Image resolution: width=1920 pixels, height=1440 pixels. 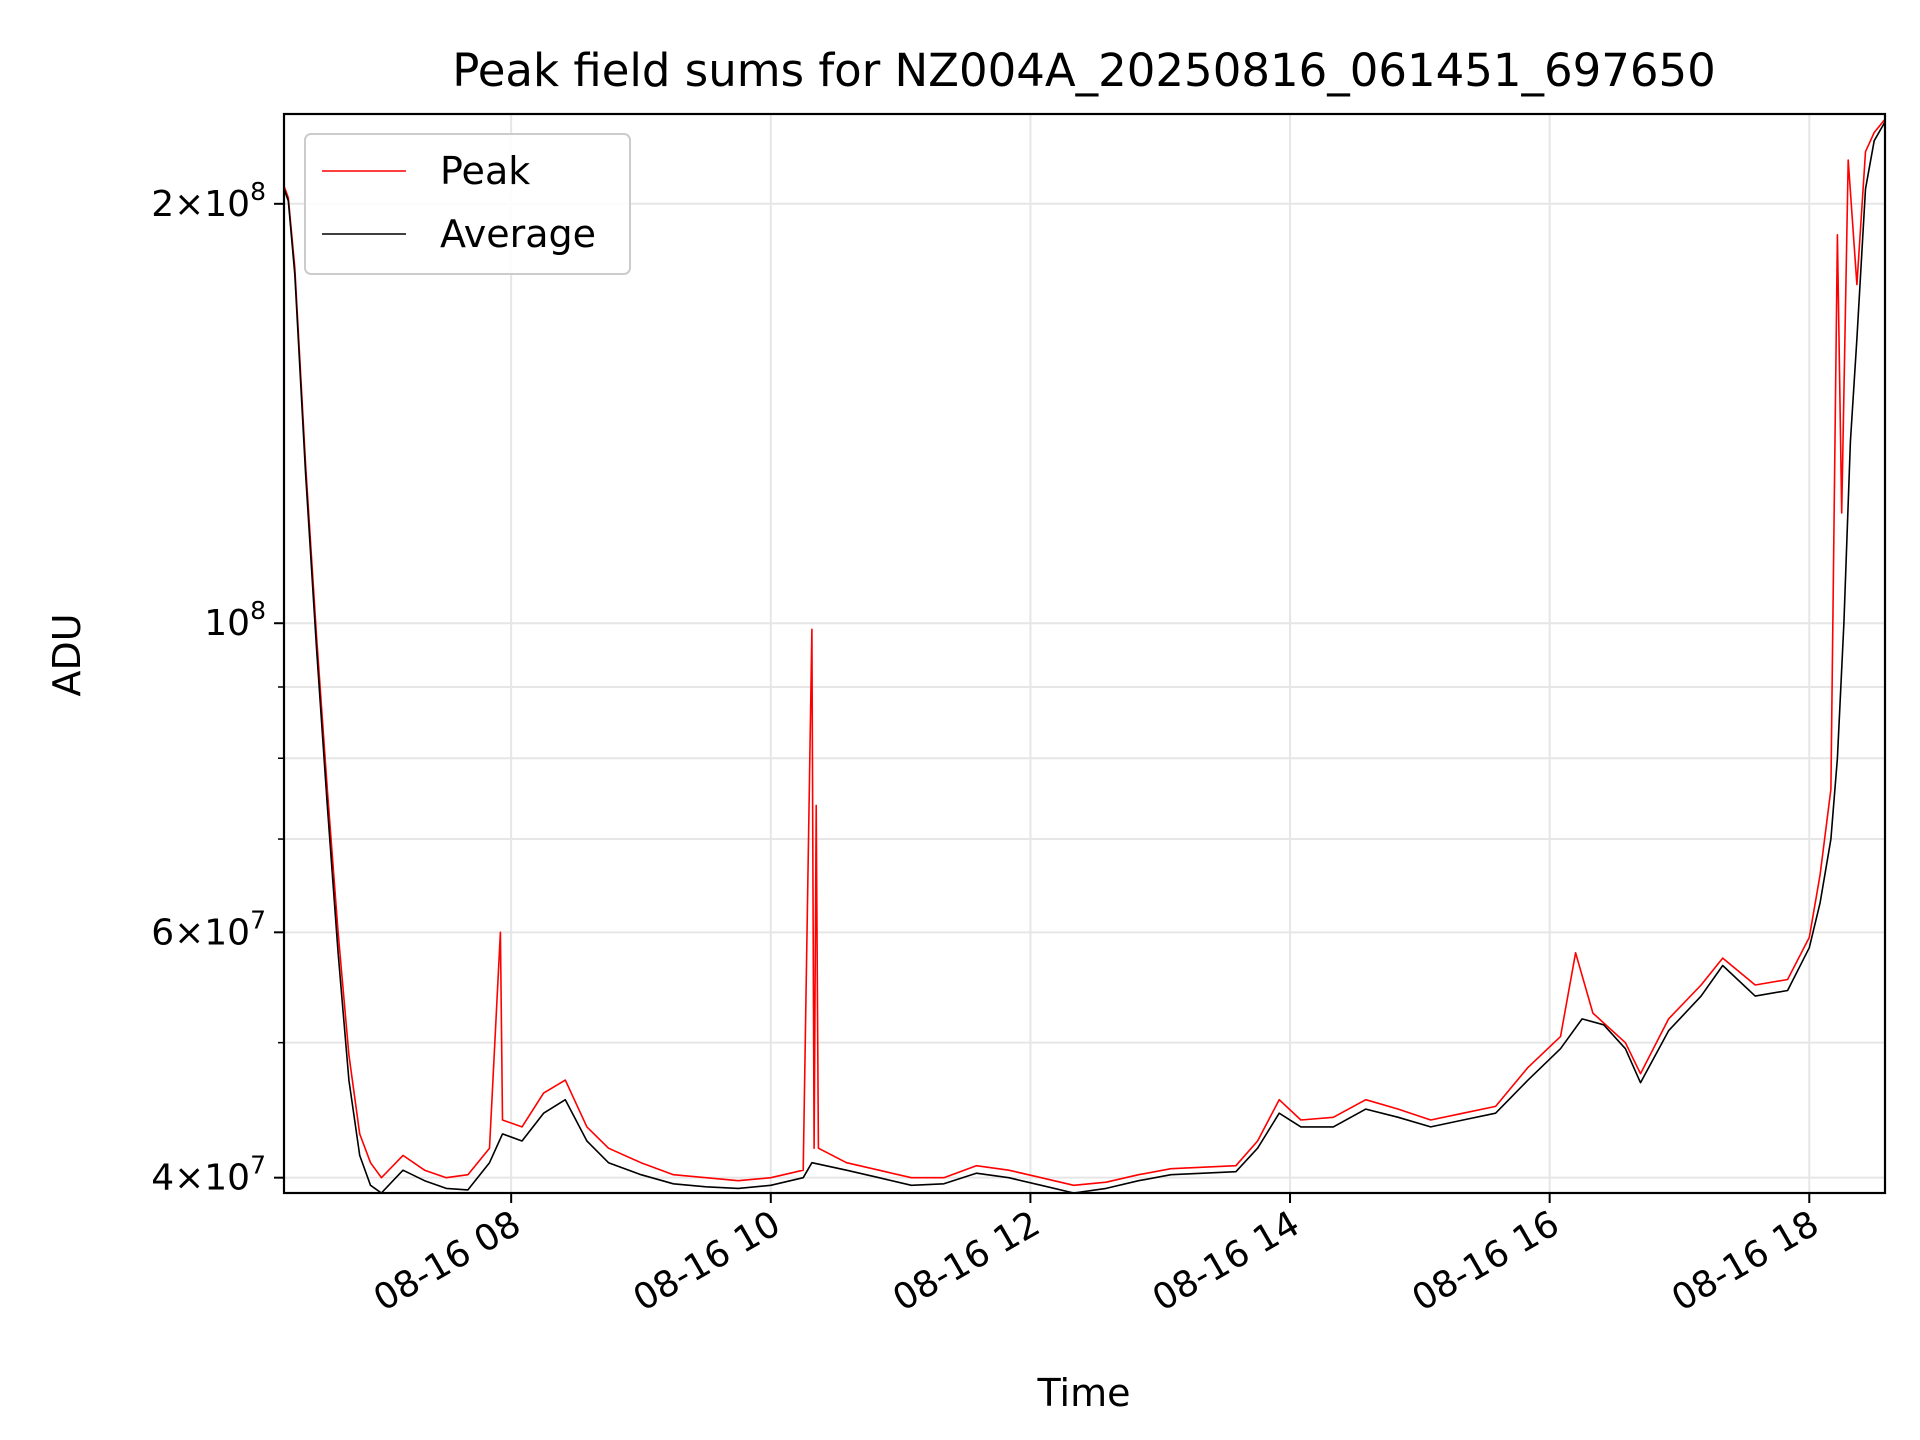 What do you see at coordinates (208, 929) in the screenshot?
I see `y-tick-label: 6×107` at bounding box center [208, 929].